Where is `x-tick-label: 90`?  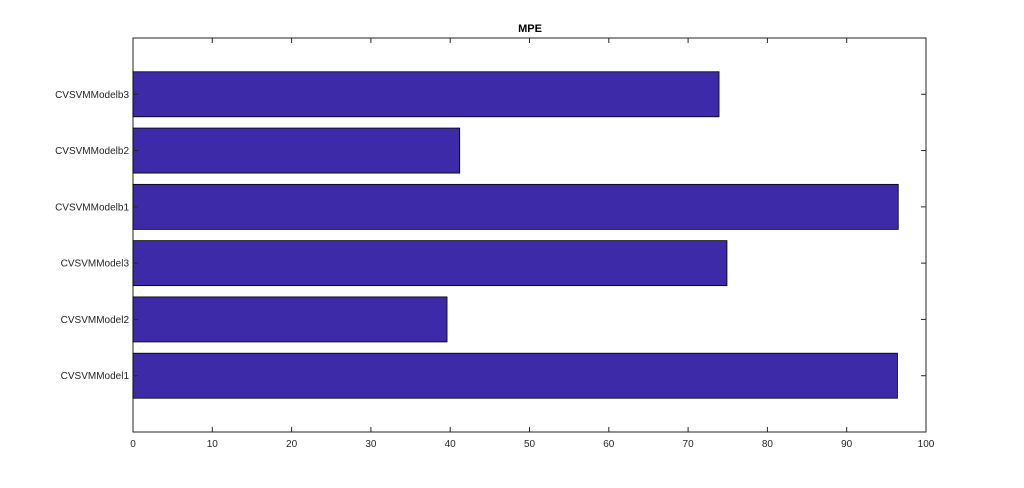
x-tick-label: 90 is located at coordinates (847, 444).